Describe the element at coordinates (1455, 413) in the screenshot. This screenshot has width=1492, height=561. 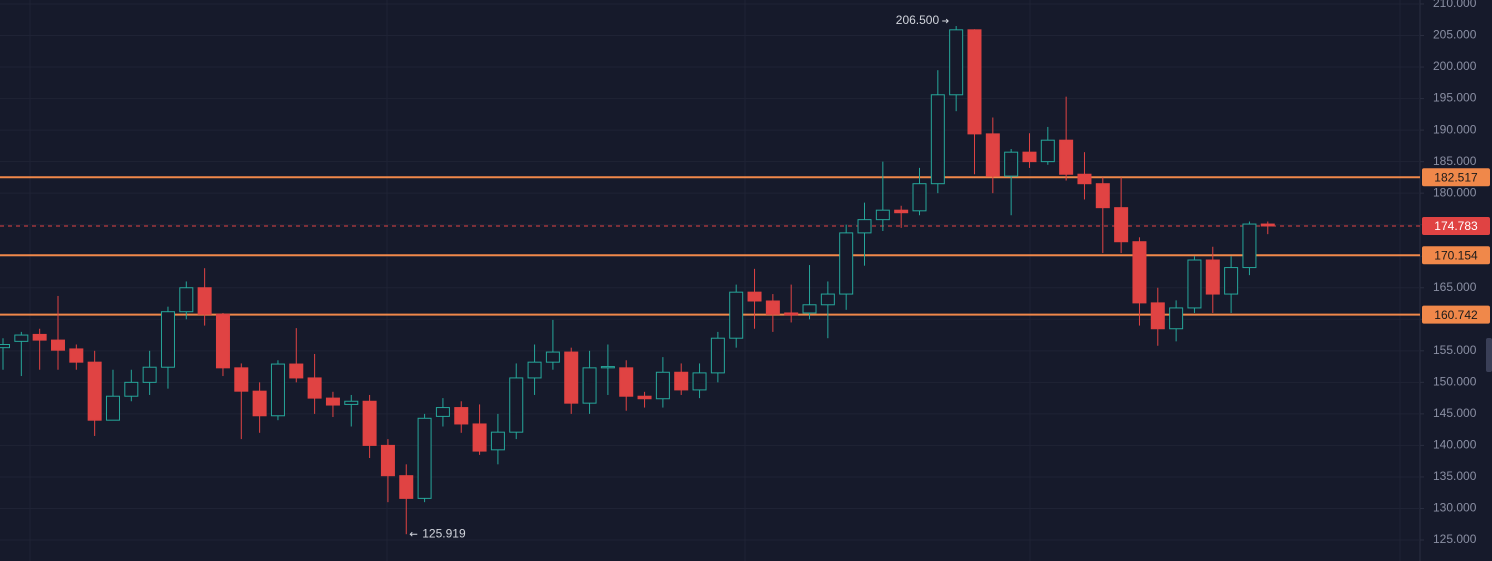
I see `y-tick-label: 145.000` at that location.